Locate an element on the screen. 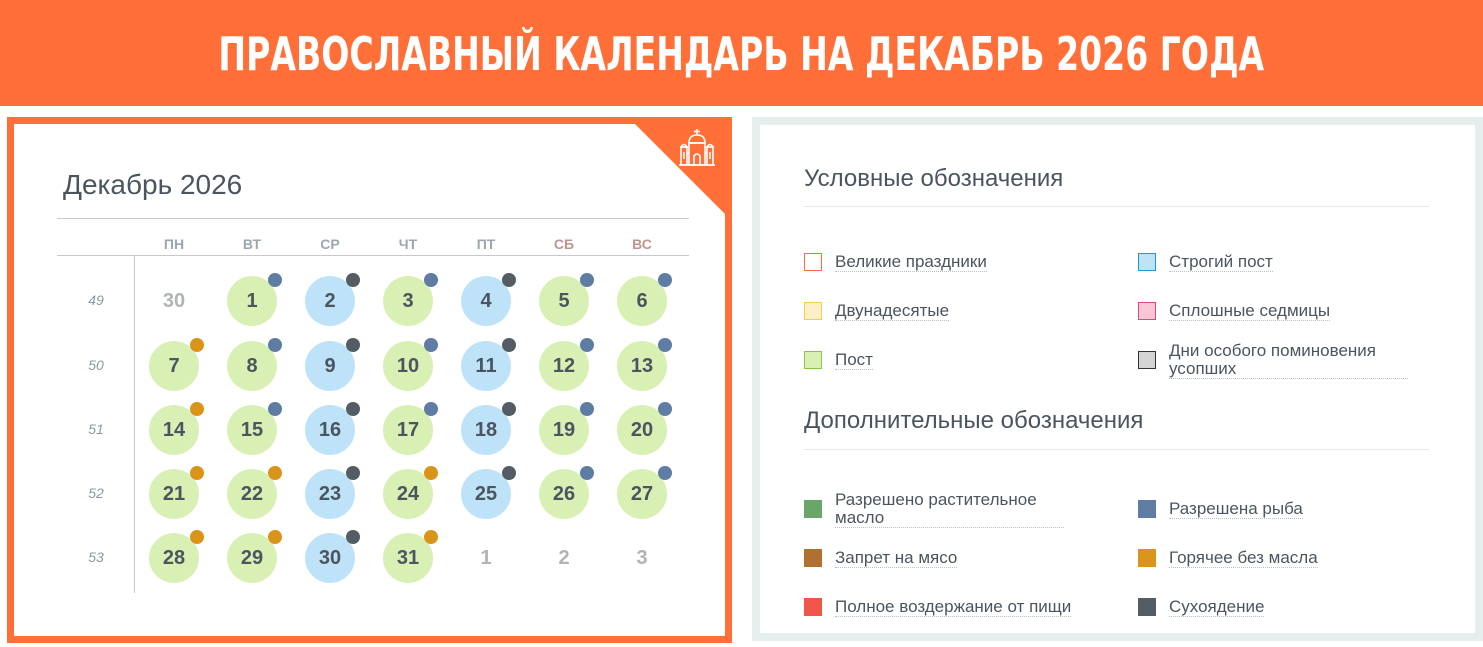 The width and height of the screenshot is (1483, 647). day-number: 11 is located at coordinates (486, 365).